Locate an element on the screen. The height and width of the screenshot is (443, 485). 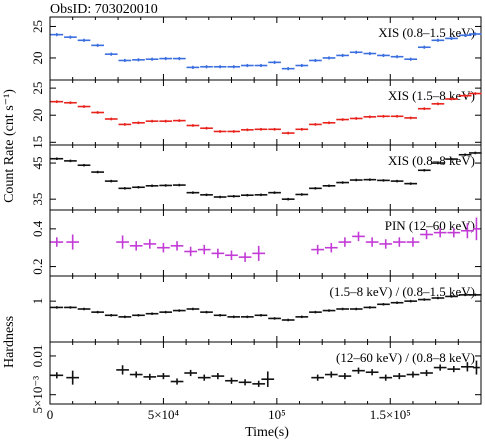
panel-annotation: XIS (0.8–8 keV) is located at coordinates (431, 160).